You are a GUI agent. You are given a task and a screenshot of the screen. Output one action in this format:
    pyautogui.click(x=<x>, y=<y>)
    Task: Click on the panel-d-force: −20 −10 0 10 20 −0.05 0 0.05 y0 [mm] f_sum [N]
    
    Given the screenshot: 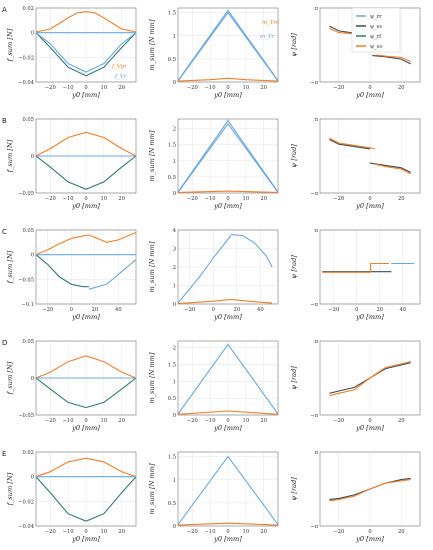 What is the action you would take?
    pyautogui.click(x=71, y=385)
    